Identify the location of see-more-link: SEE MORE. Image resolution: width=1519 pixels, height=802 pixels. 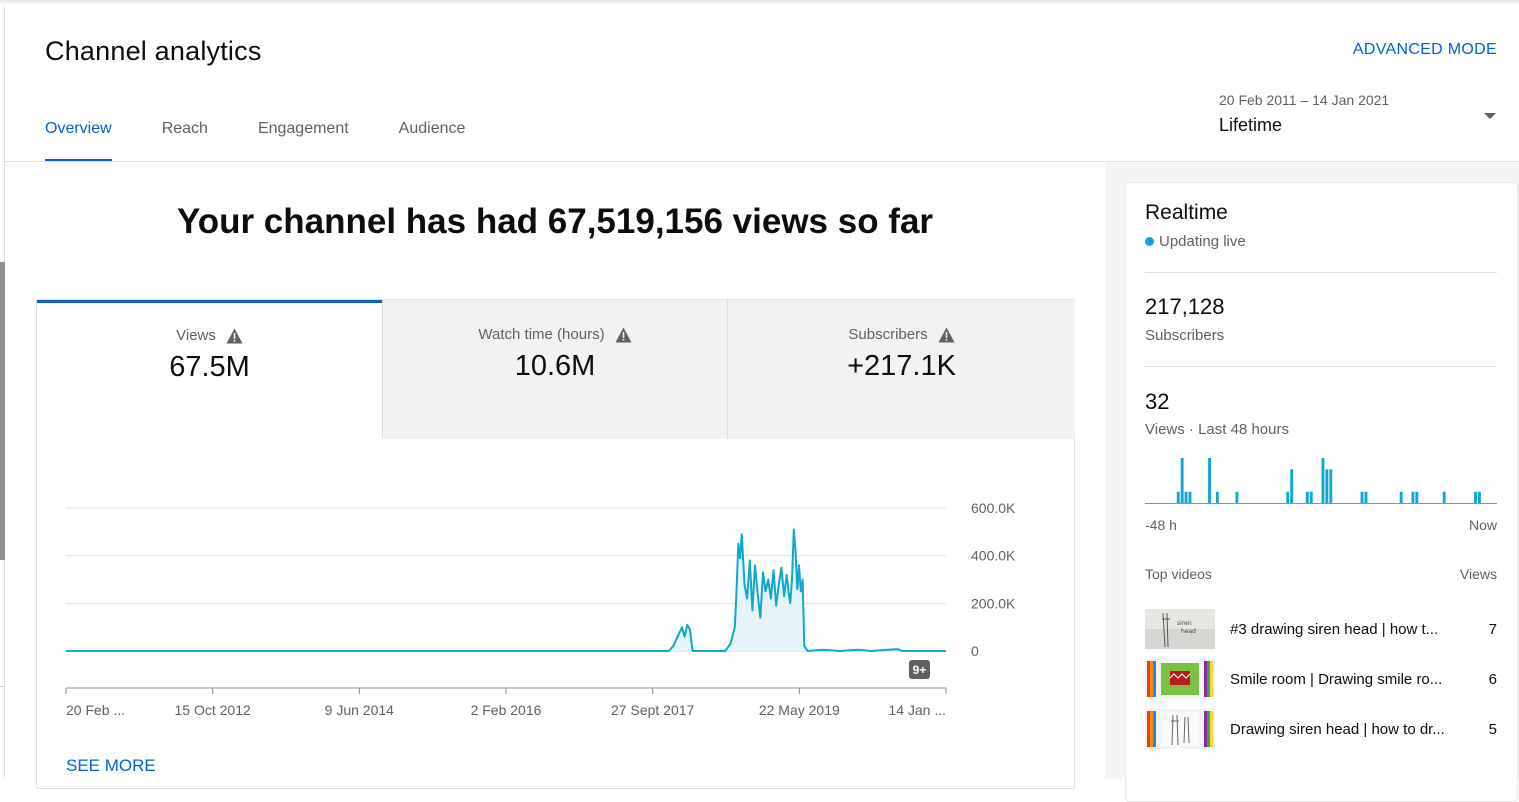
(111, 765).